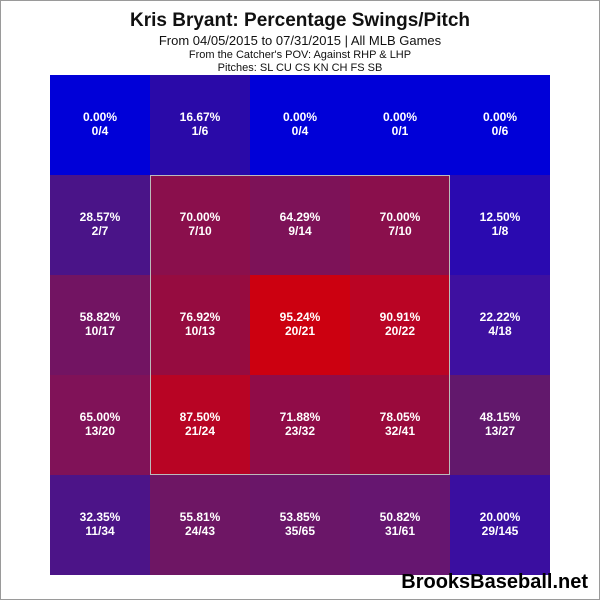 This screenshot has width=600, height=600. I want to click on cell-percentage-label: 12.50%, so click(500, 217).